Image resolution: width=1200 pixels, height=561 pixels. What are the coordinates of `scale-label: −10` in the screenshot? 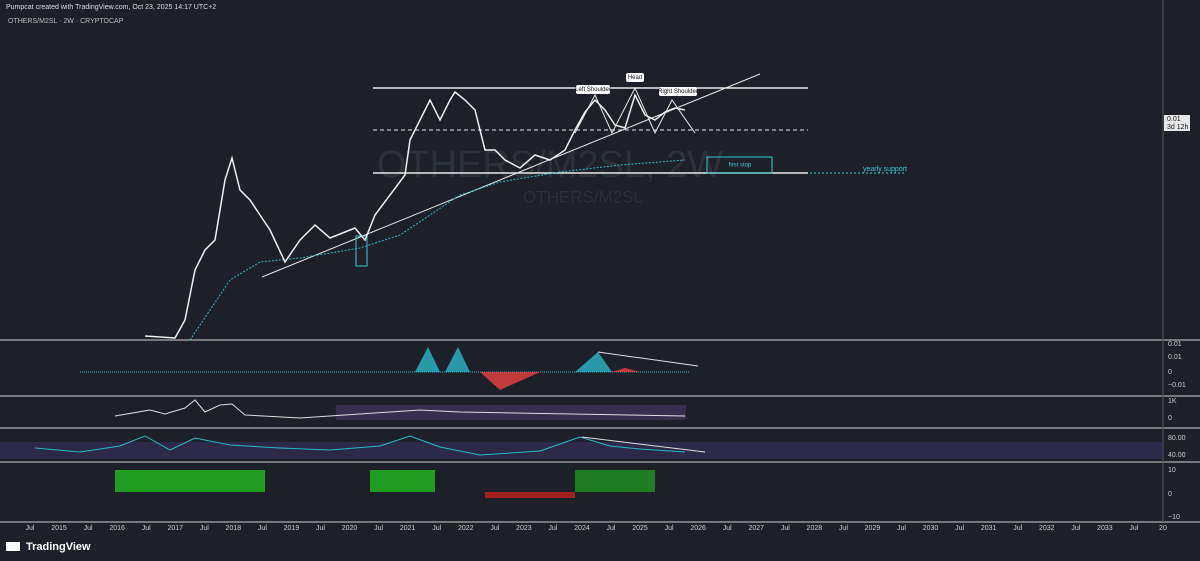 It's located at (1174, 517).